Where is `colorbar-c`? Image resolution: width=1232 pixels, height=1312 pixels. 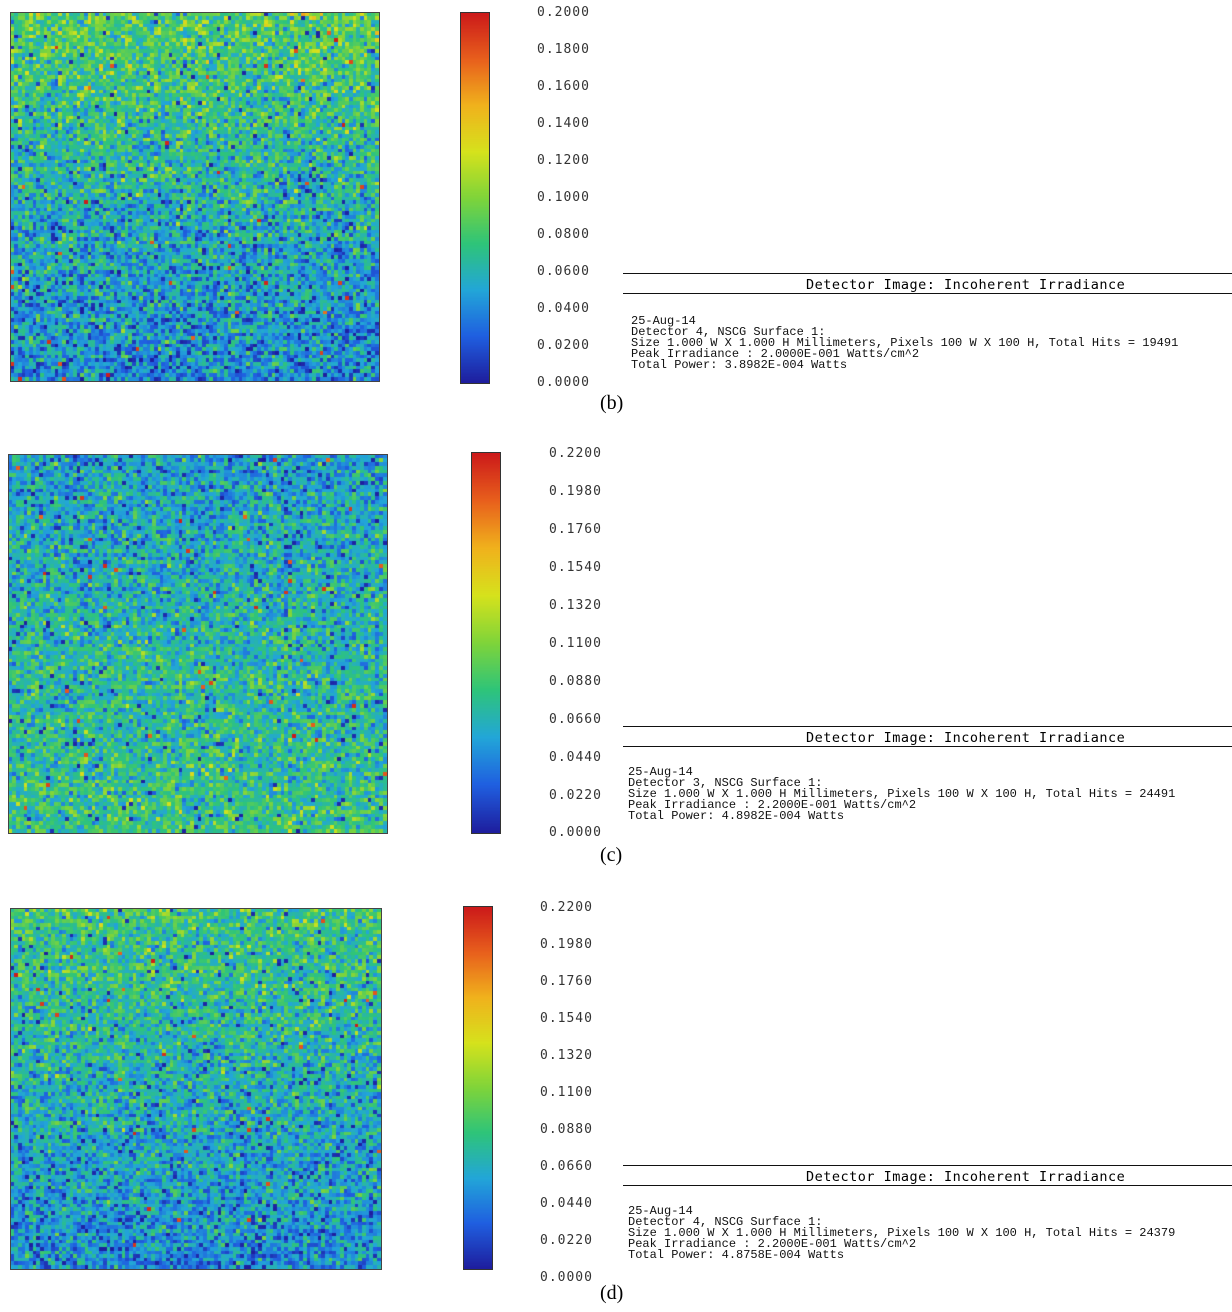
colorbar-c is located at coordinates (486, 643).